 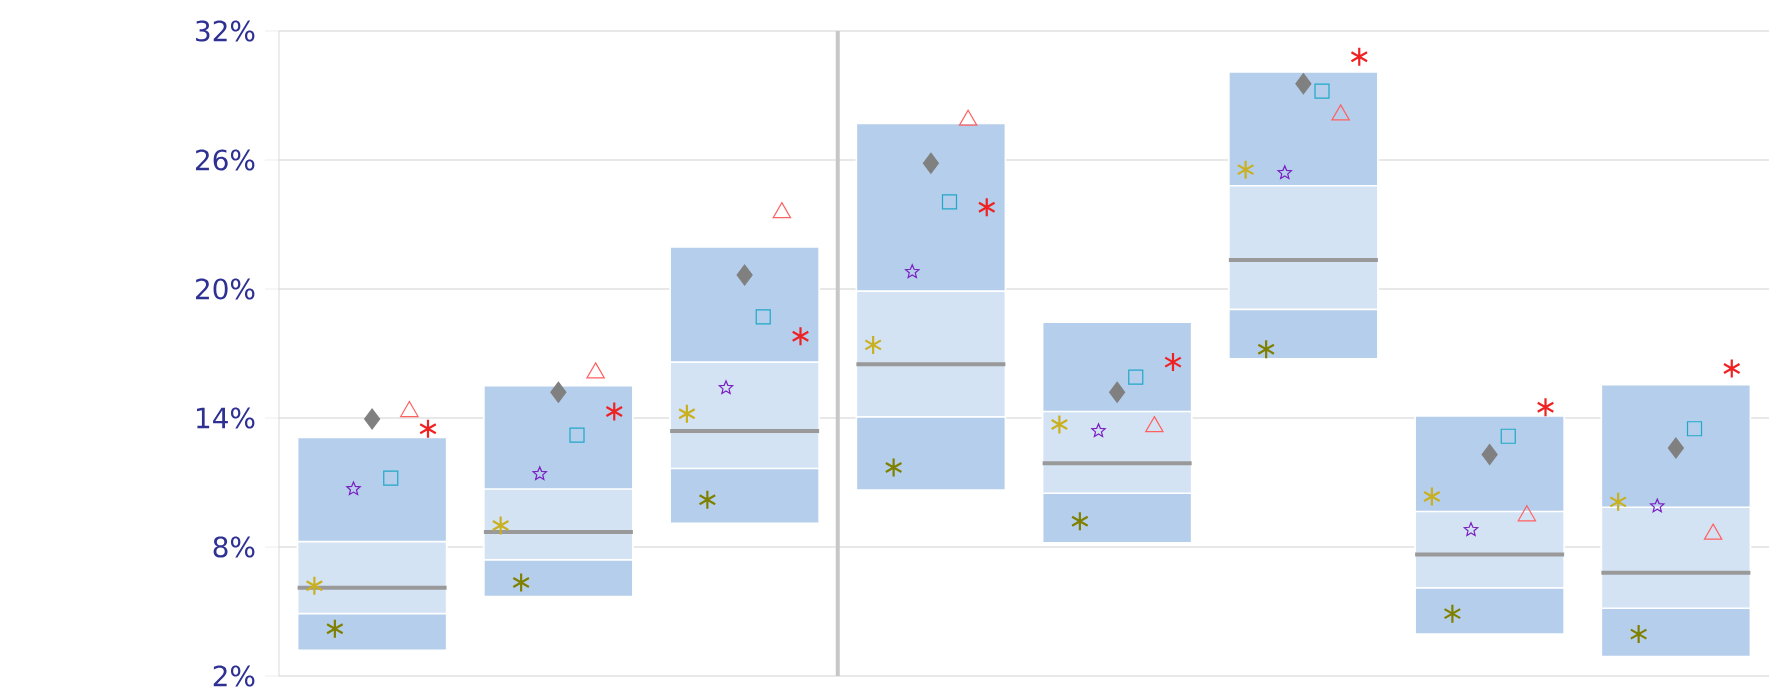 What do you see at coordinates (234, 676) in the screenshot?
I see `y-tick-label: 2%` at bounding box center [234, 676].